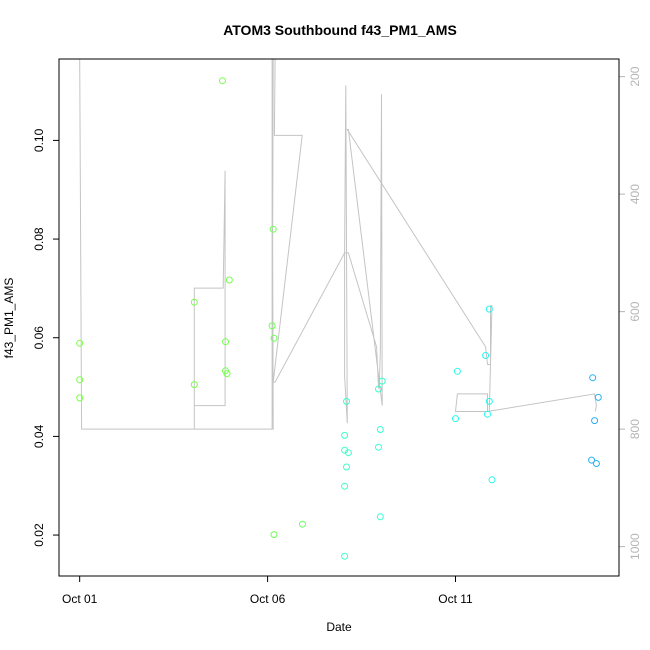 This screenshot has width=650, height=650. What do you see at coordinates (339, 627) in the screenshot?
I see `x-axis-label: Date` at bounding box center [339, 627].